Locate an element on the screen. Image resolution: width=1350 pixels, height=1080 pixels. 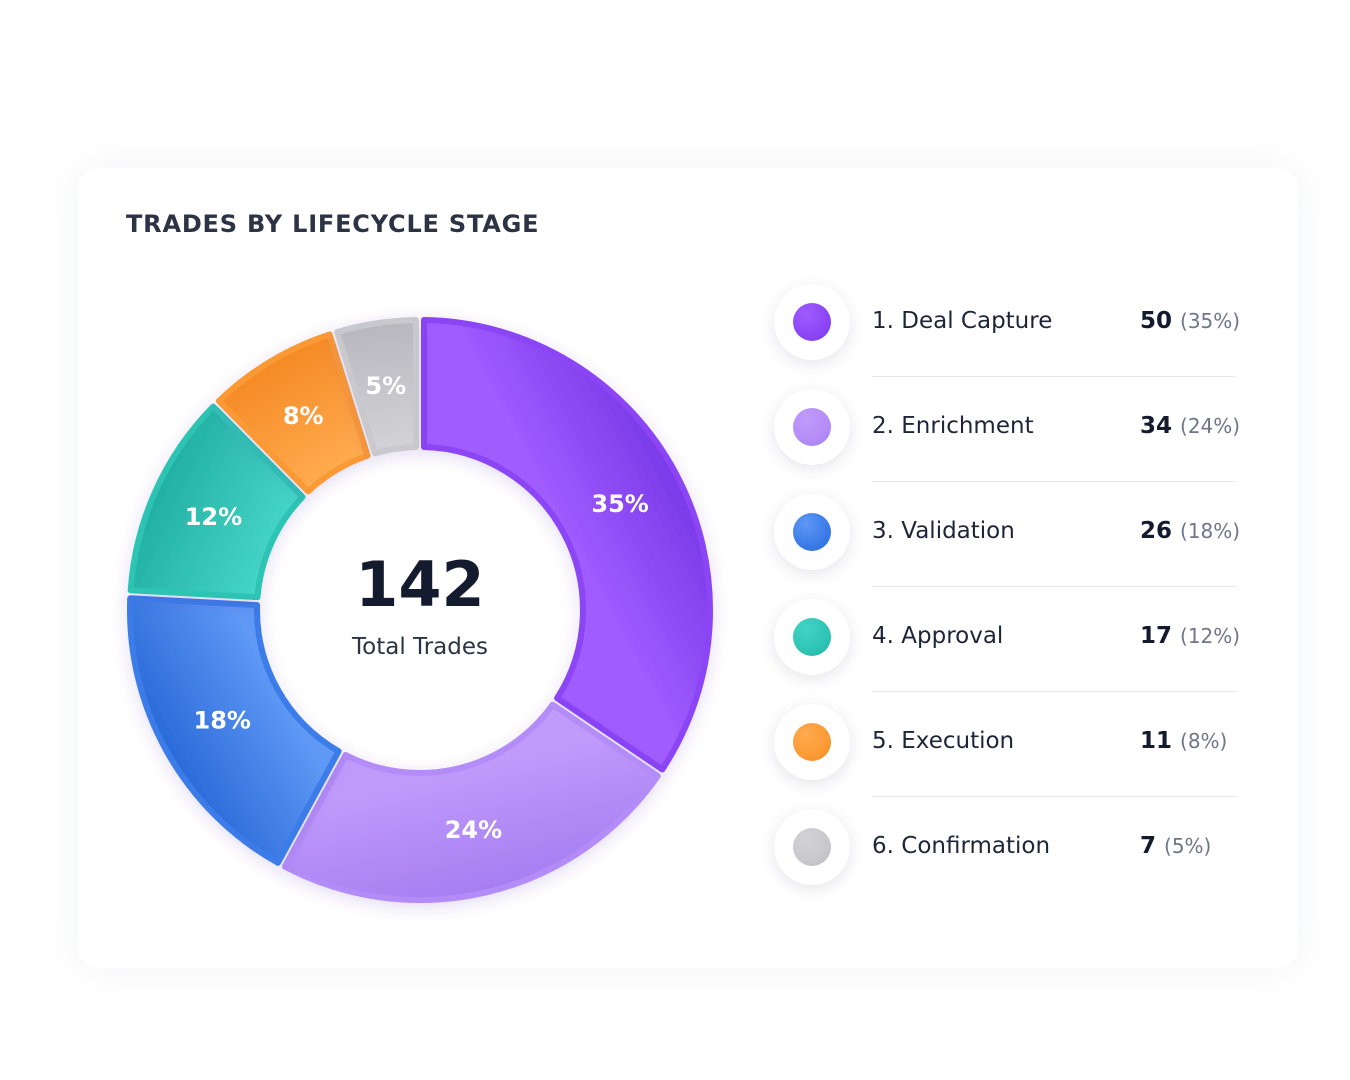
legend-label: 3. Validation is located at coordinates (943, 531).